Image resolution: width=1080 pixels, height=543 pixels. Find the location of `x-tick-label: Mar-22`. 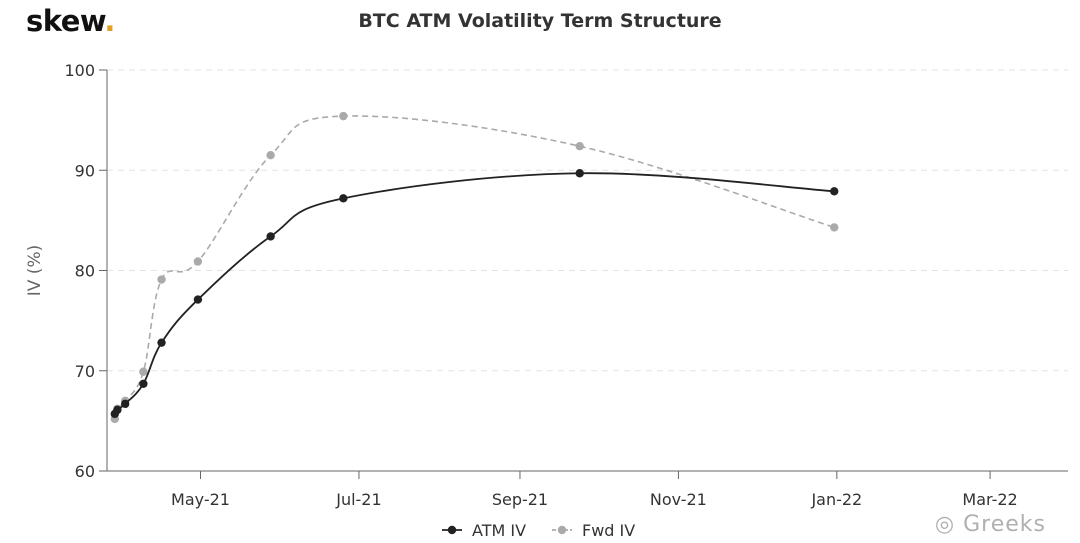

x-tick-label: Mar-22 is located at coordinates (989, 499).